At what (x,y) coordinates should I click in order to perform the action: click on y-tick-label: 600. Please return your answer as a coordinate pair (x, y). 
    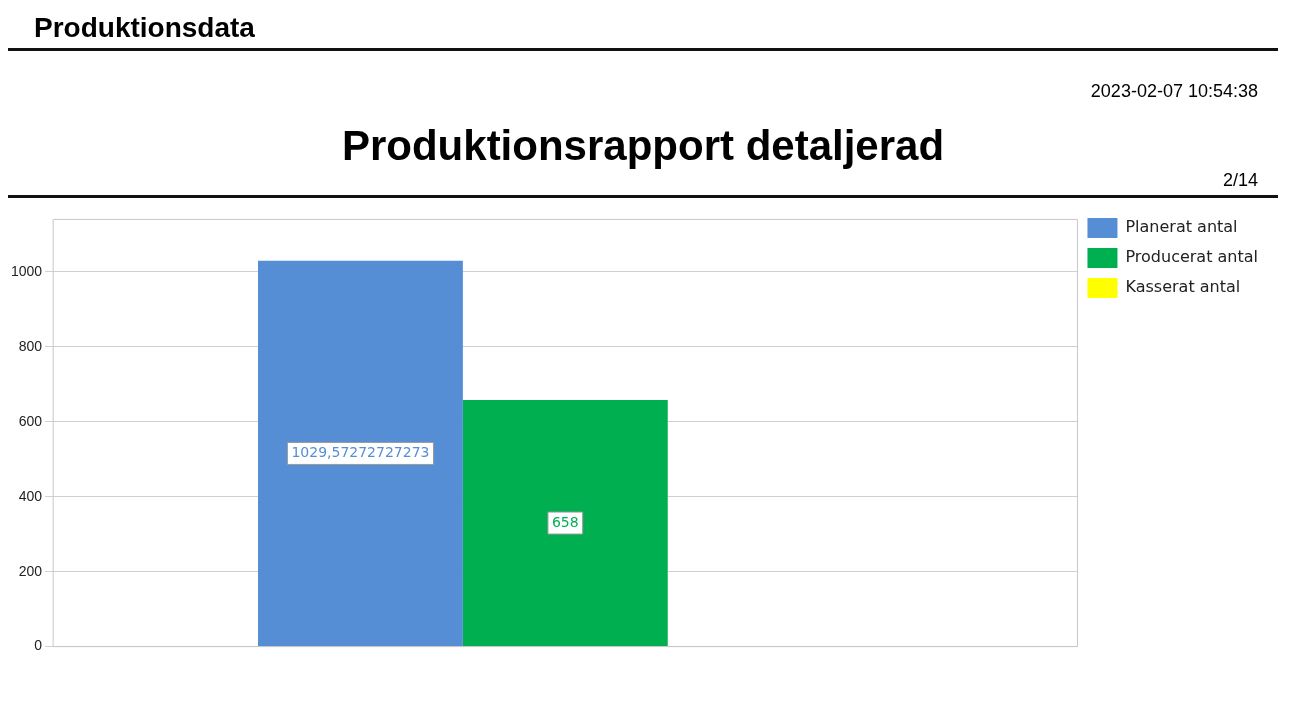
    Looking at the image, I should click on (30, 420).